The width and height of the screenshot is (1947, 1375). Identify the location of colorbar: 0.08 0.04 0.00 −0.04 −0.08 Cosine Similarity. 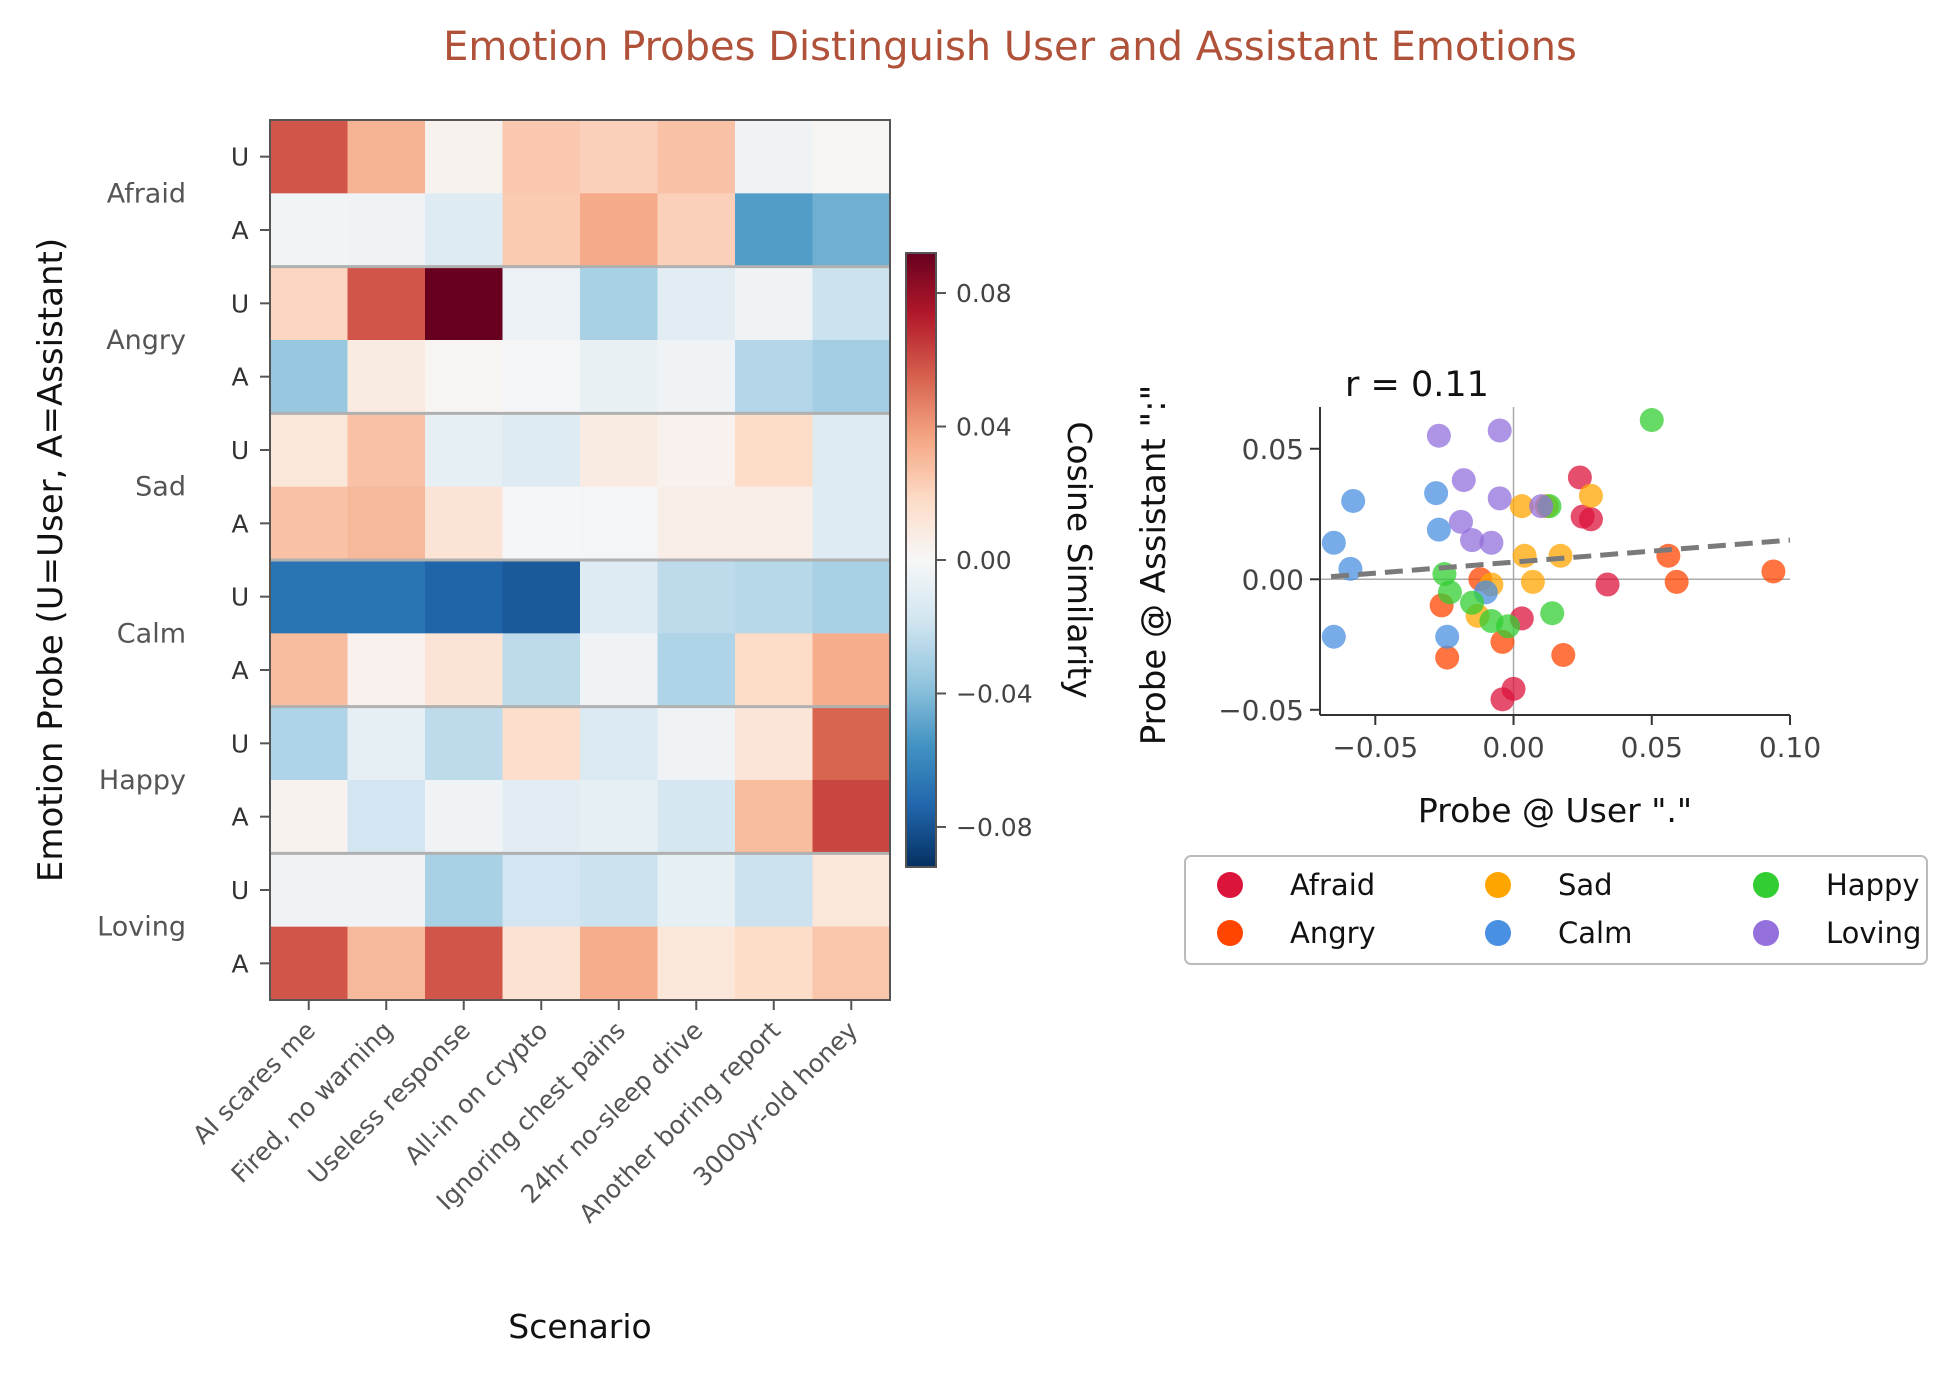
(1002, 560).